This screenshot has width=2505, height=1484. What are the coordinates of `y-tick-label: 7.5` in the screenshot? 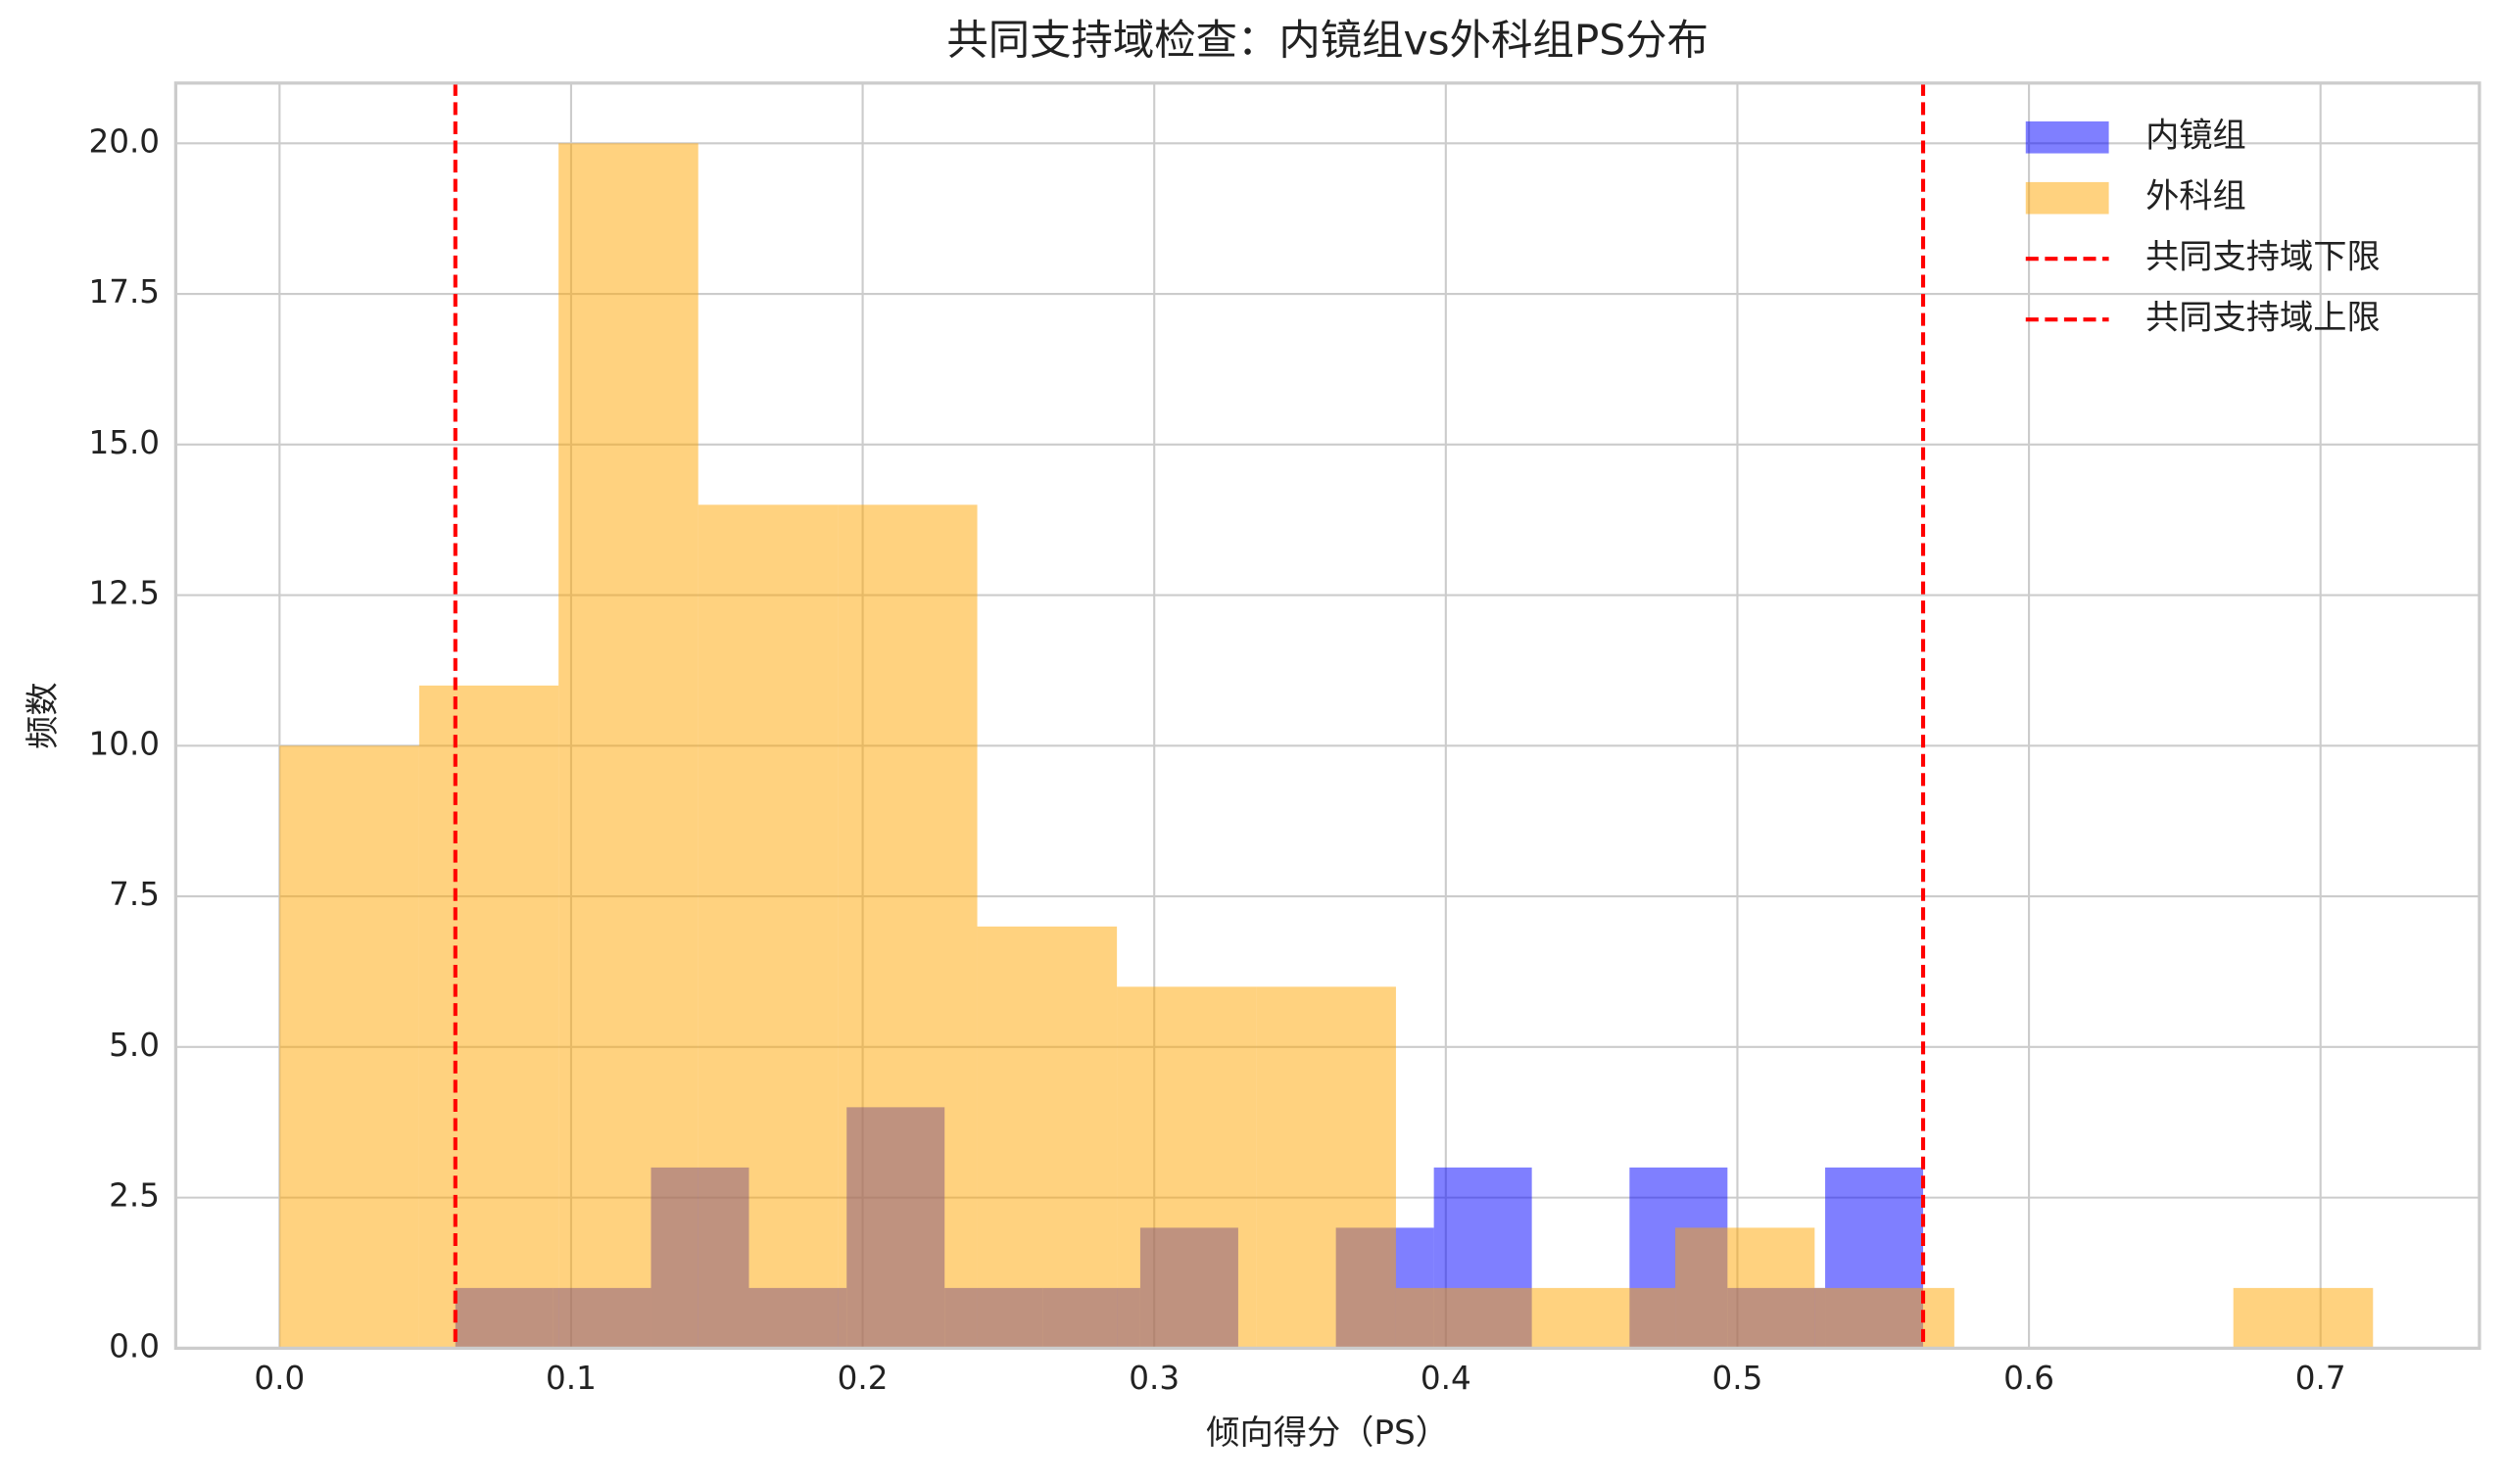 It's located at (134, 894).